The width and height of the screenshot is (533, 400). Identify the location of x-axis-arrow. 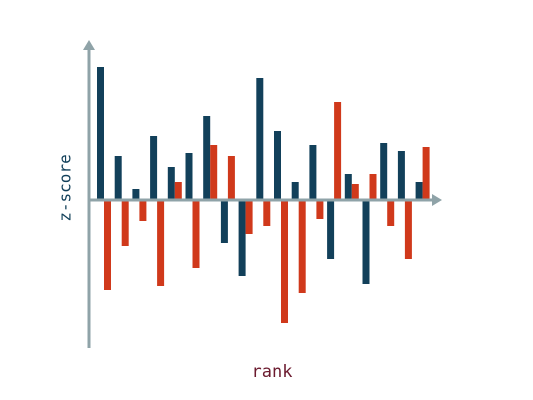
(437, 200).